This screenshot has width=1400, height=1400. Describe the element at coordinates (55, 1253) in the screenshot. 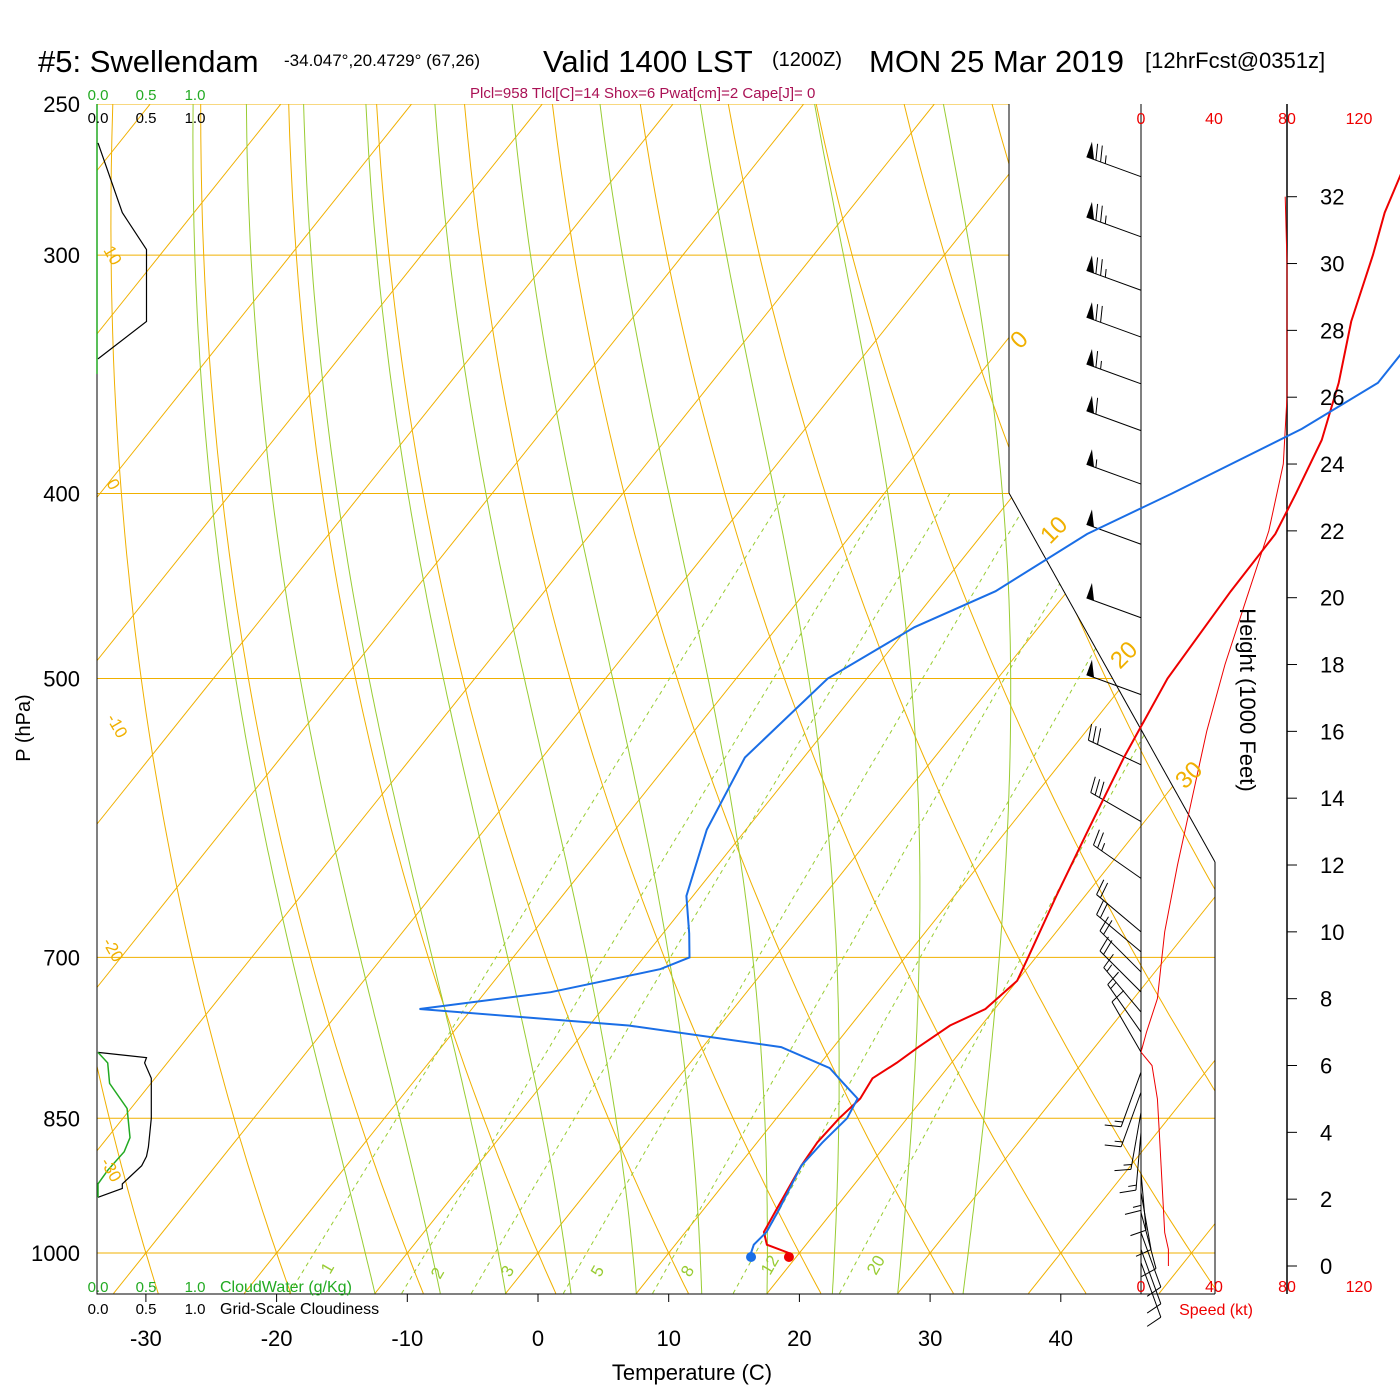

I see `pressure-tick-label: 1000` at that location.